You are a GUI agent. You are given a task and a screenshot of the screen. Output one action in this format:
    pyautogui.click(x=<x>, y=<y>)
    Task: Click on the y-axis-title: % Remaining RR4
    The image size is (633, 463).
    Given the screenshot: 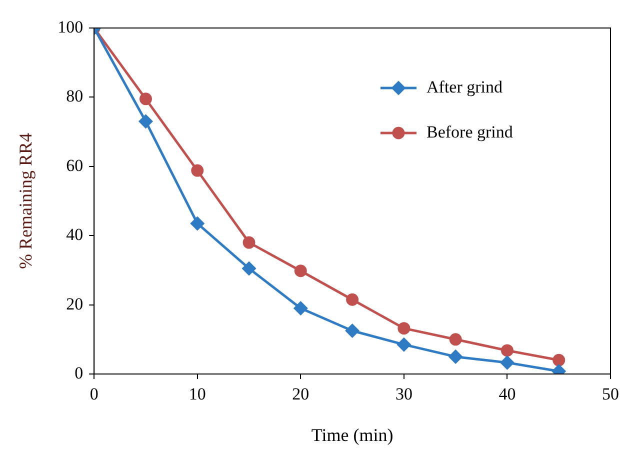 What is the action you would take?
    pyautogui.click(x=26, y=201)
    